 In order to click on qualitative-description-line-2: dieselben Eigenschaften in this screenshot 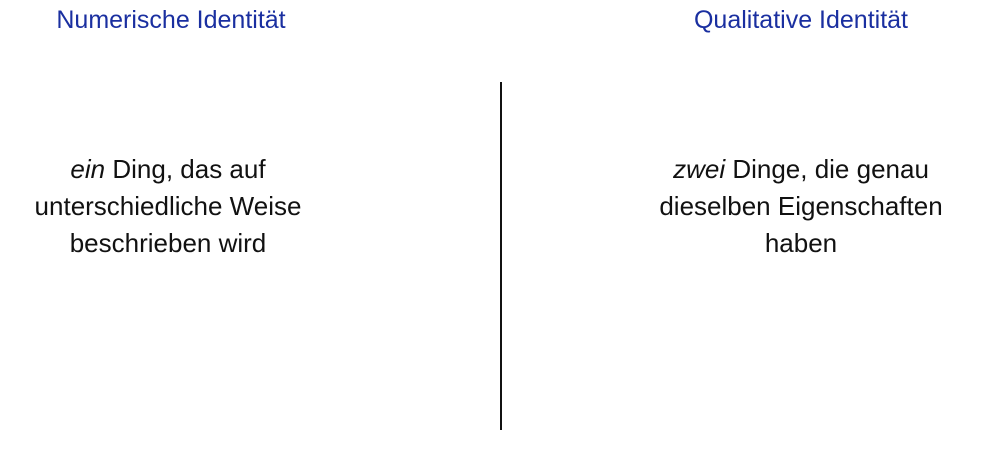, I will do `click(801, 206)`.